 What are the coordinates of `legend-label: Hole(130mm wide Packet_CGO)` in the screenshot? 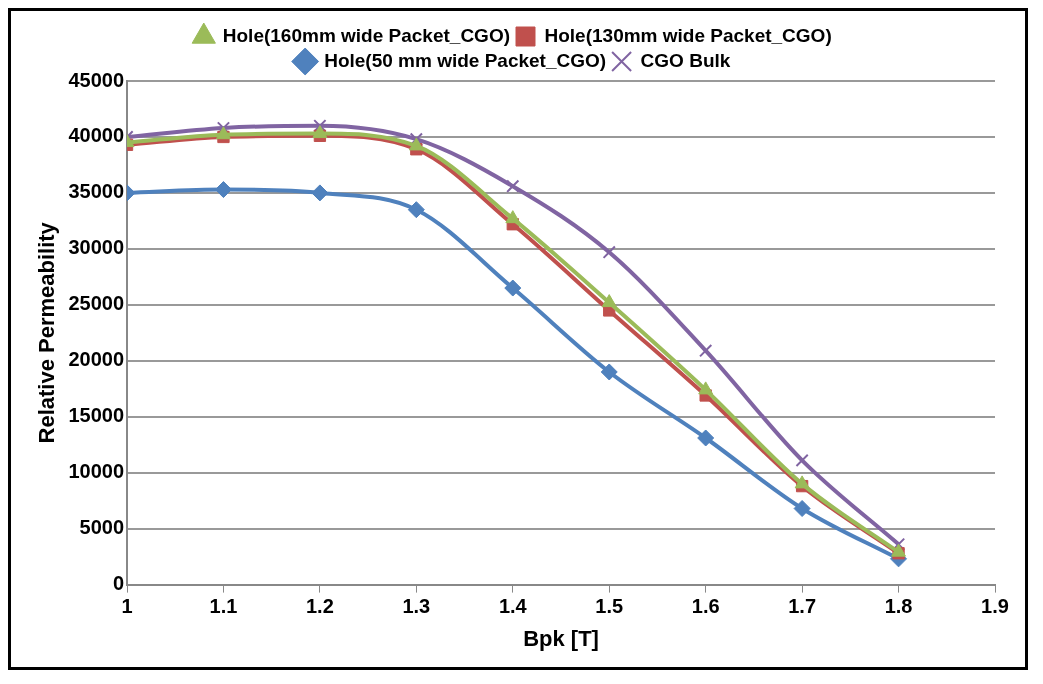 It's located at (688, 35).